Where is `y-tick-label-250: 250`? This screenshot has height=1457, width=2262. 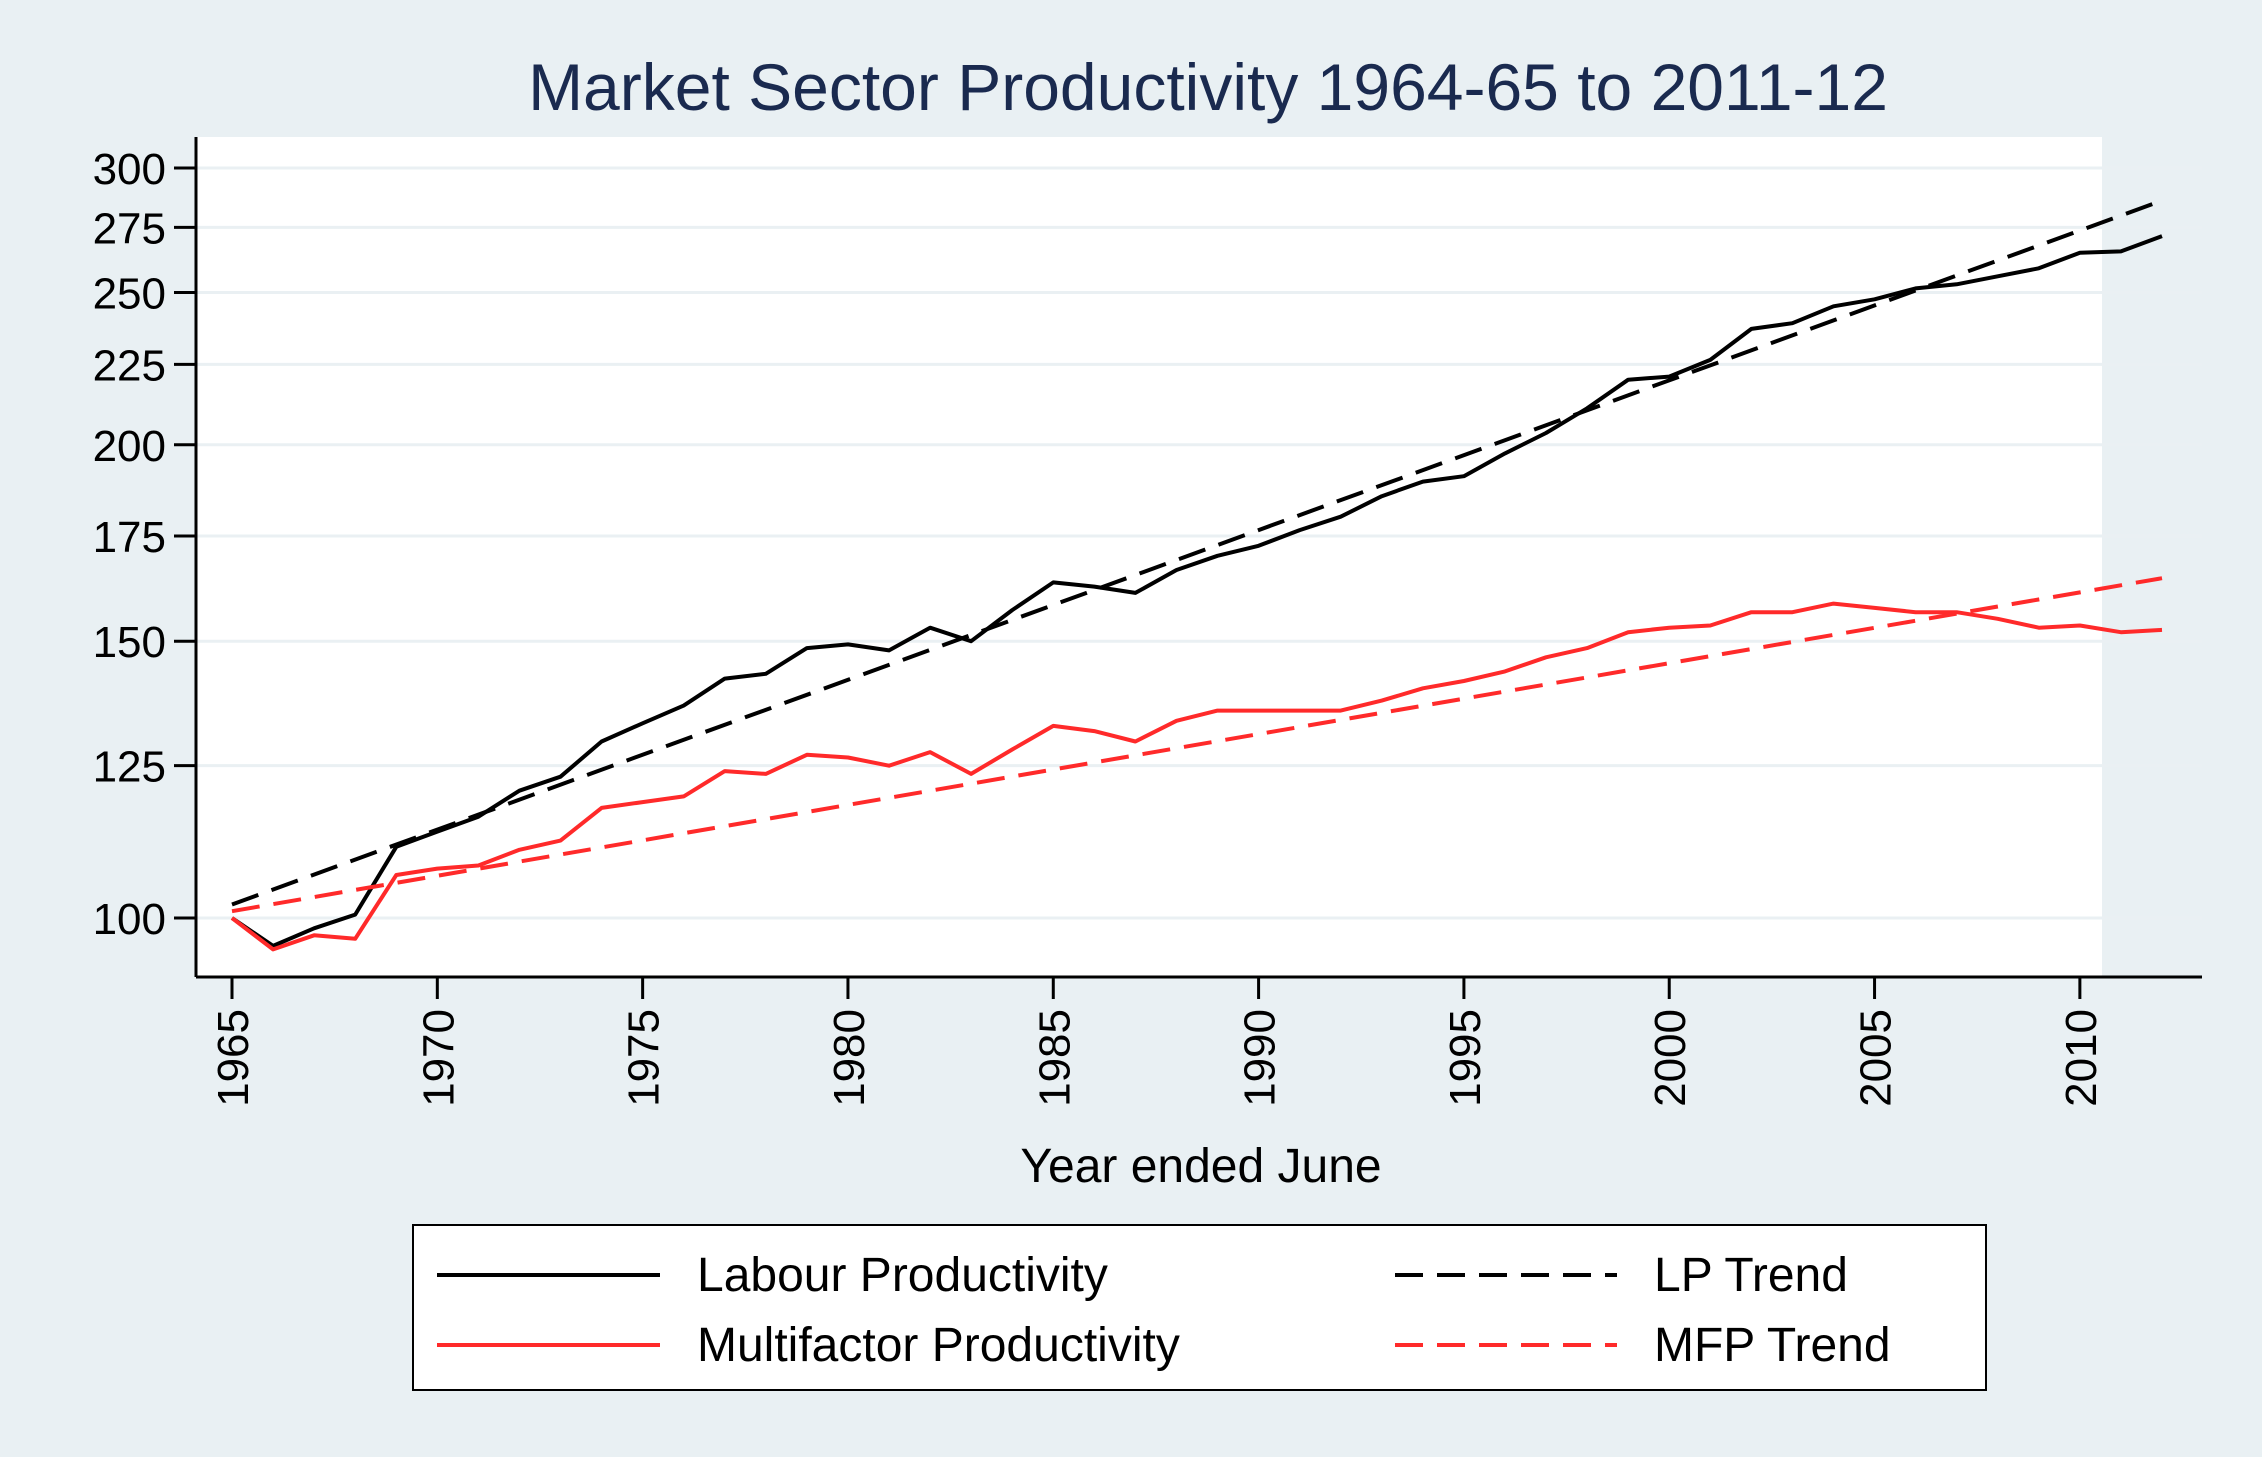
y-tick-label-250: 250 is located at coordinates (129, 293).